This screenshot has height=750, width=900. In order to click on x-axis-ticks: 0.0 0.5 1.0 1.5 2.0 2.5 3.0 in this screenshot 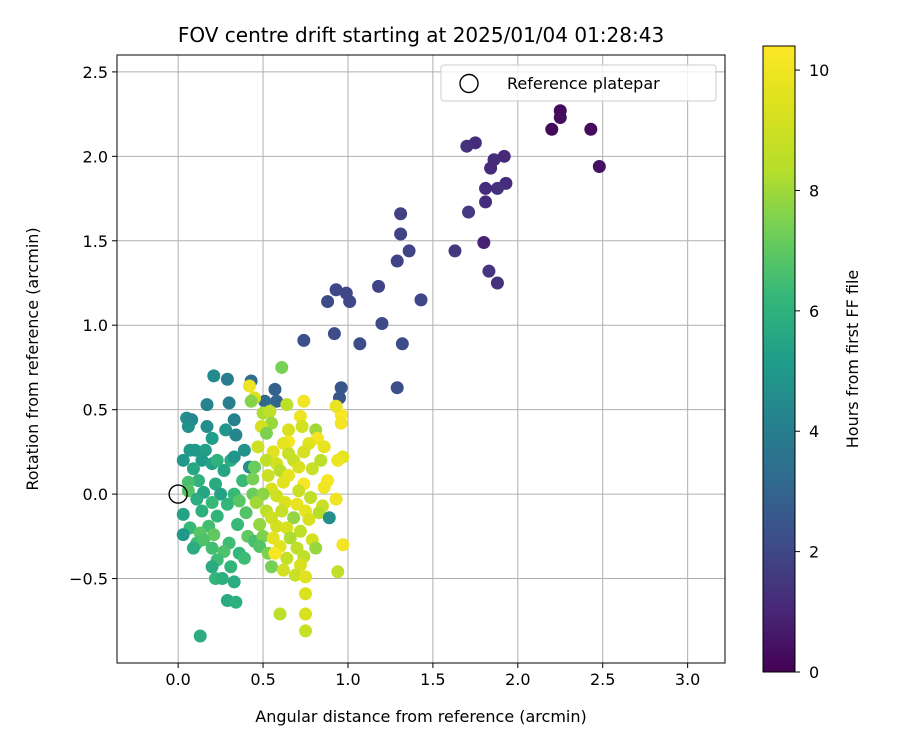, I will do `click(432, 676)`.